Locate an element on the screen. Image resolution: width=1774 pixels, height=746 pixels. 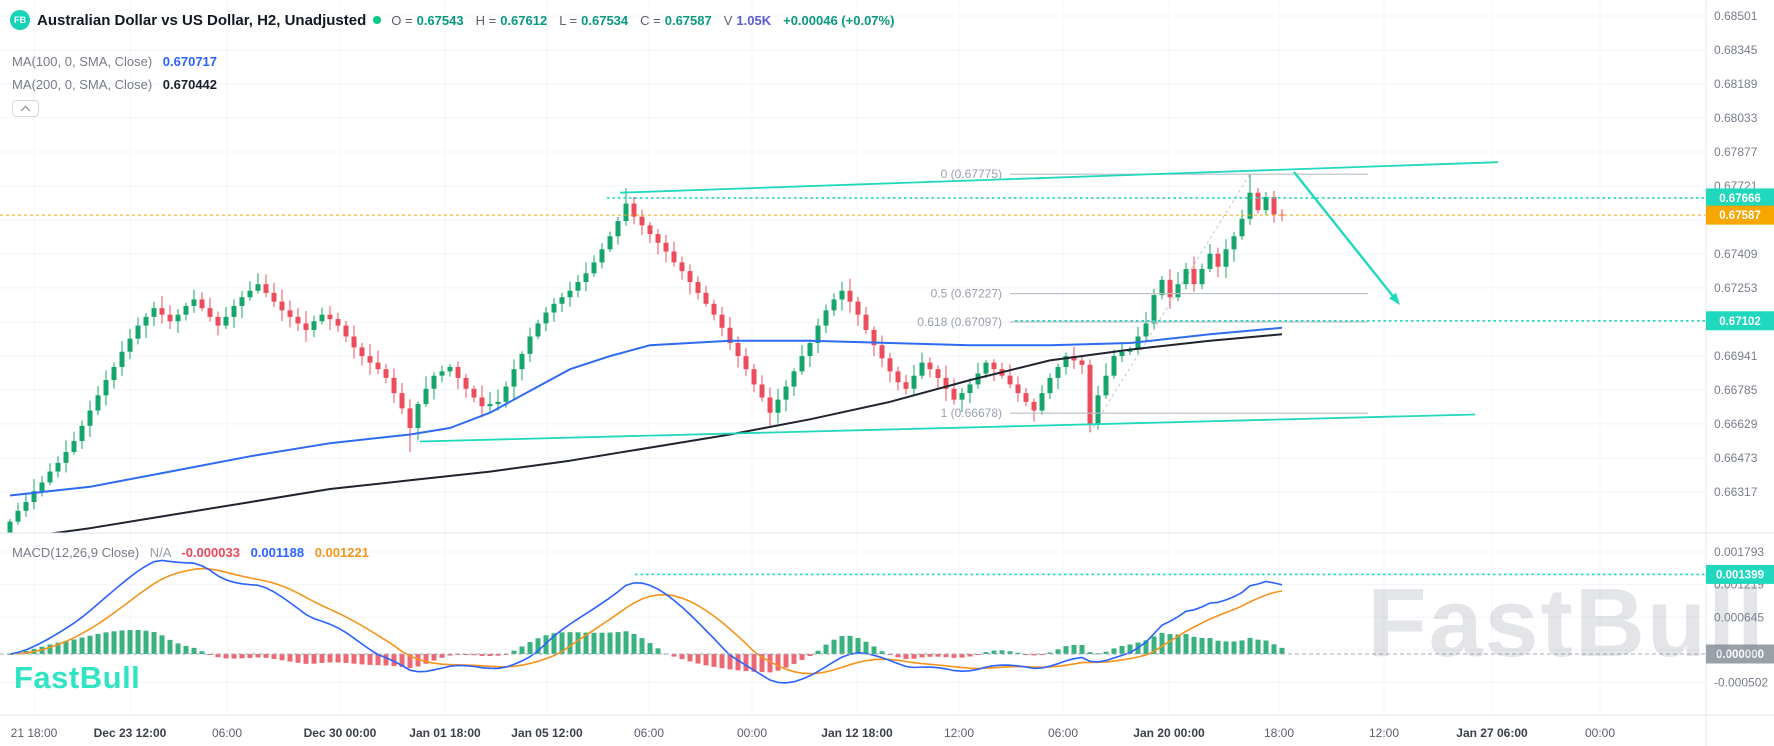
svg-text: 0.67409 is located at coordinates (1736, 254).